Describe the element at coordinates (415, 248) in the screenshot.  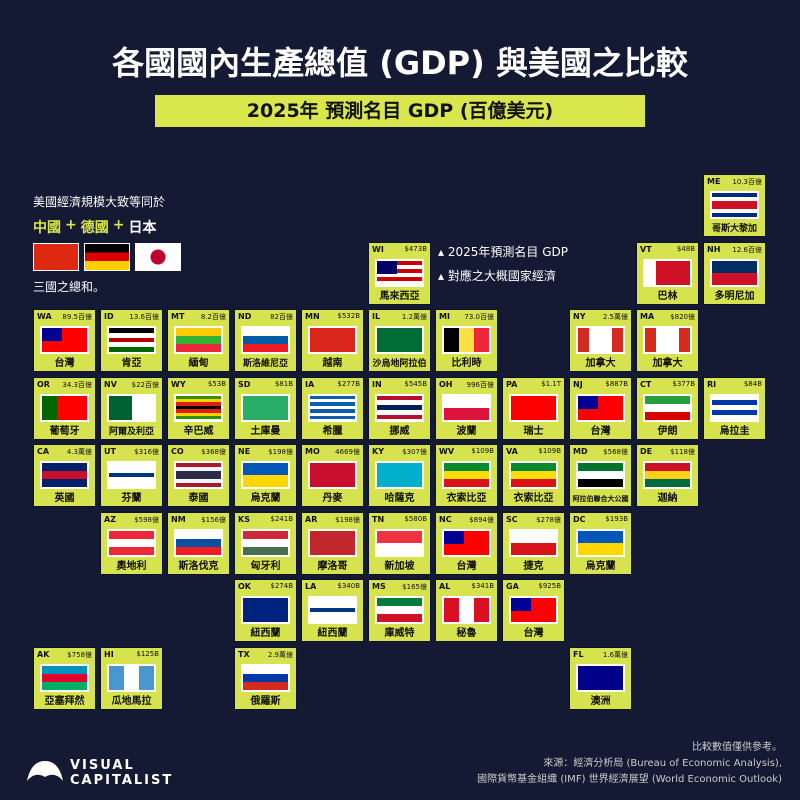
I see `gdp-value: $473B` at that location.